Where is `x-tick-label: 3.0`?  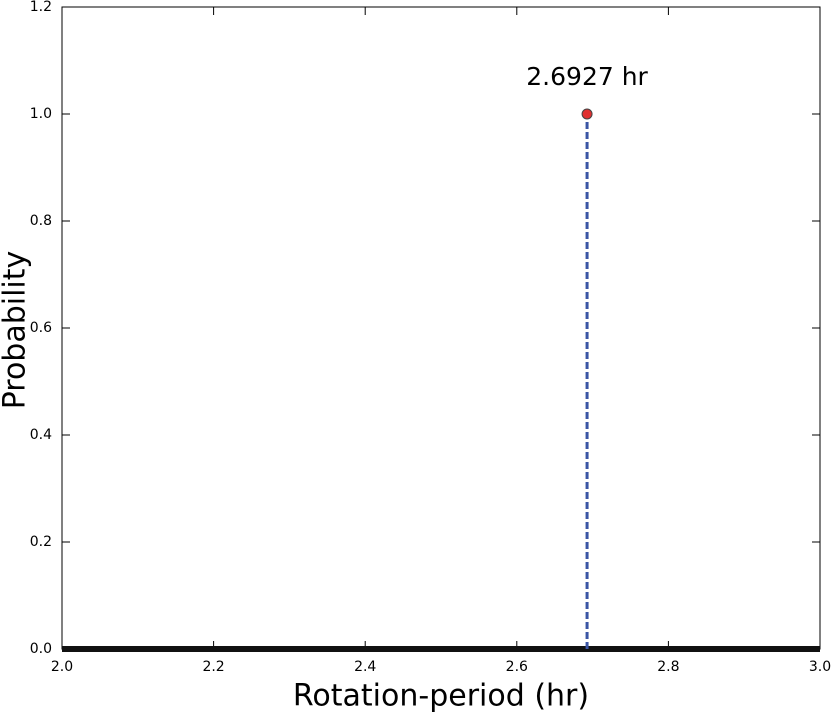
x-tick-label: 3.0 is located at coordinates (820, 667).